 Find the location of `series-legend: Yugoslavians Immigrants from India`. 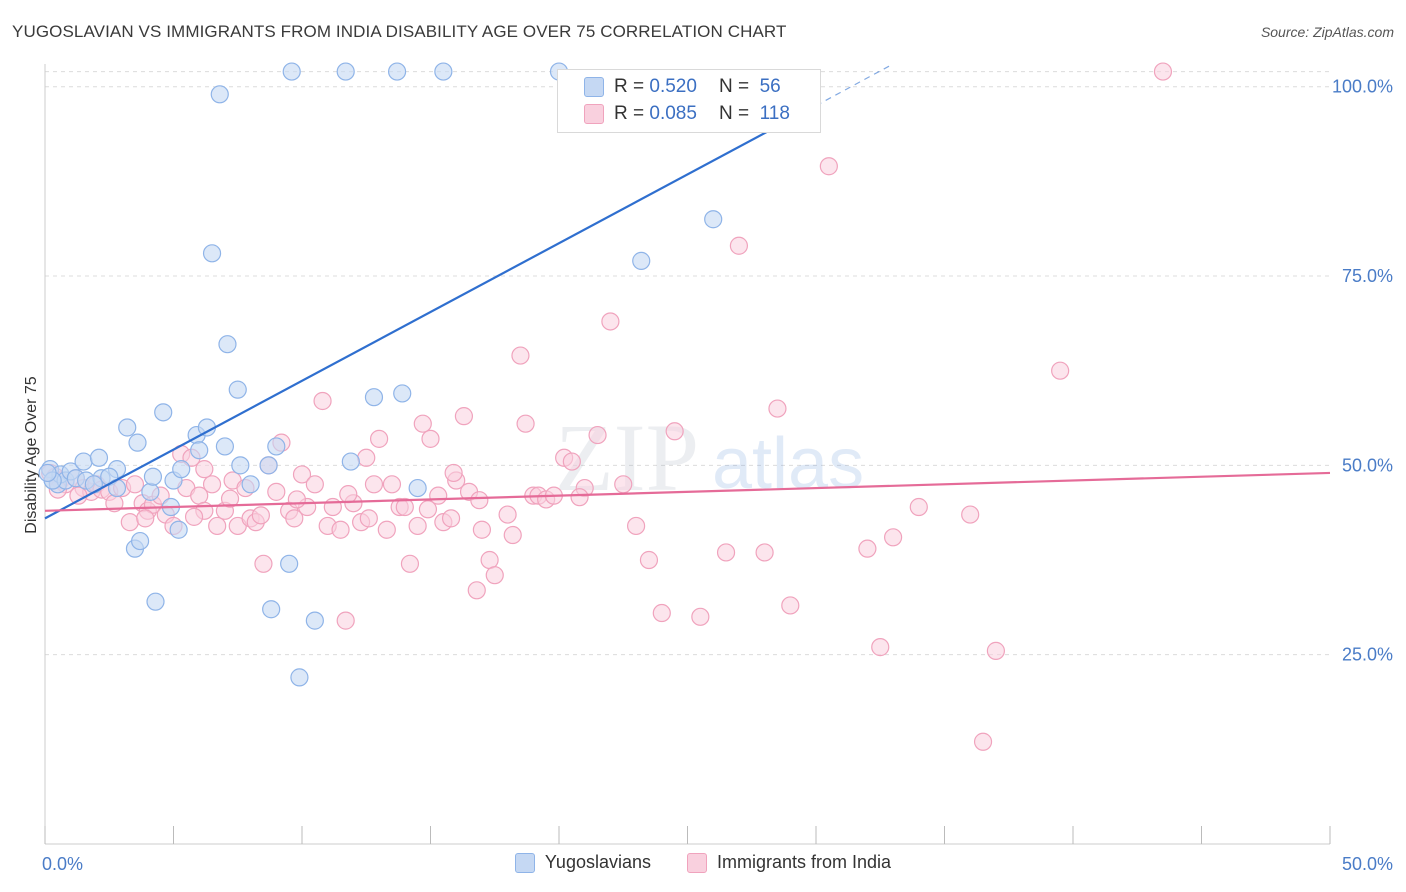

series-legend: Yugoslavians Immigrants from India is located at coordinates (703, 862).